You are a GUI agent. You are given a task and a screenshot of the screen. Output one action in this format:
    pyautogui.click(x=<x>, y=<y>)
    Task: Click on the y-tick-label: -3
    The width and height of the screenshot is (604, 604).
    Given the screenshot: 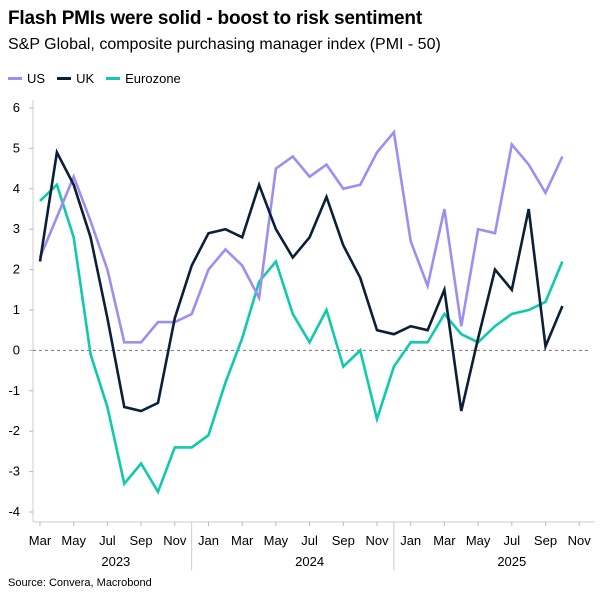 What is the action you would take?
    pyautogui.click(x=14, y=471)
    